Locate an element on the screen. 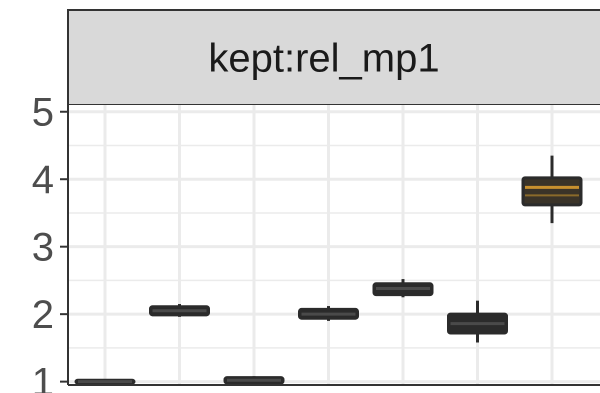  y-tick-label: 2 is located at coordinates (43, 315).